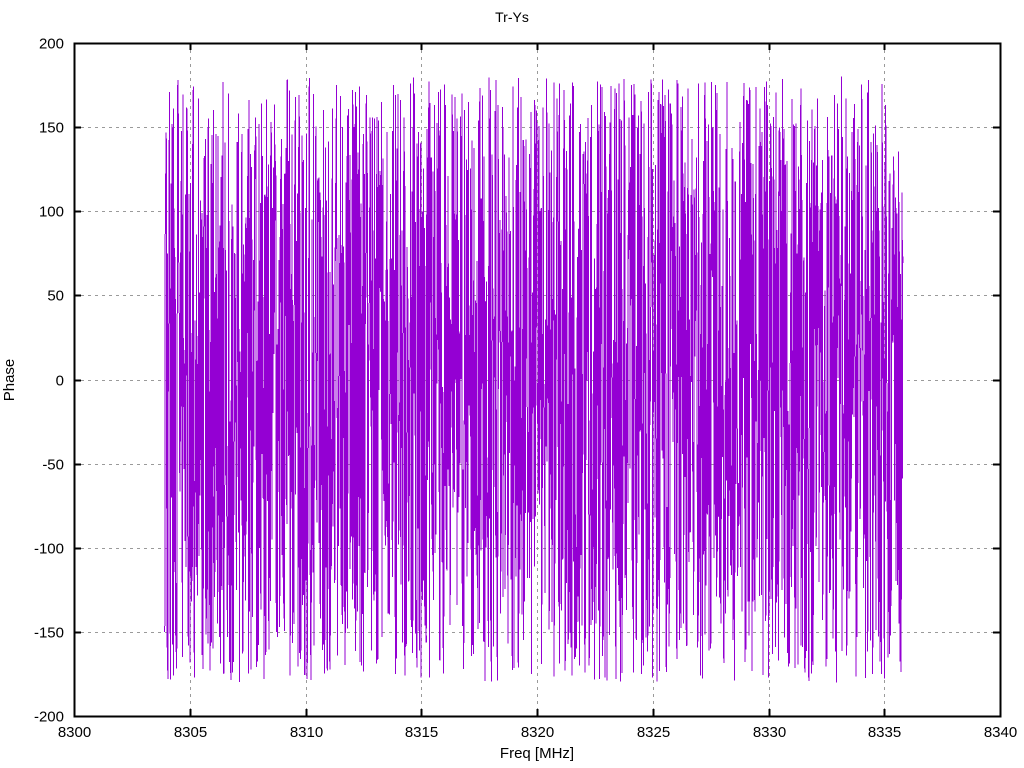  Describe the element at coordinates (653, 732) in the screenshot. I see `x-tick-label: 8325` at that location.